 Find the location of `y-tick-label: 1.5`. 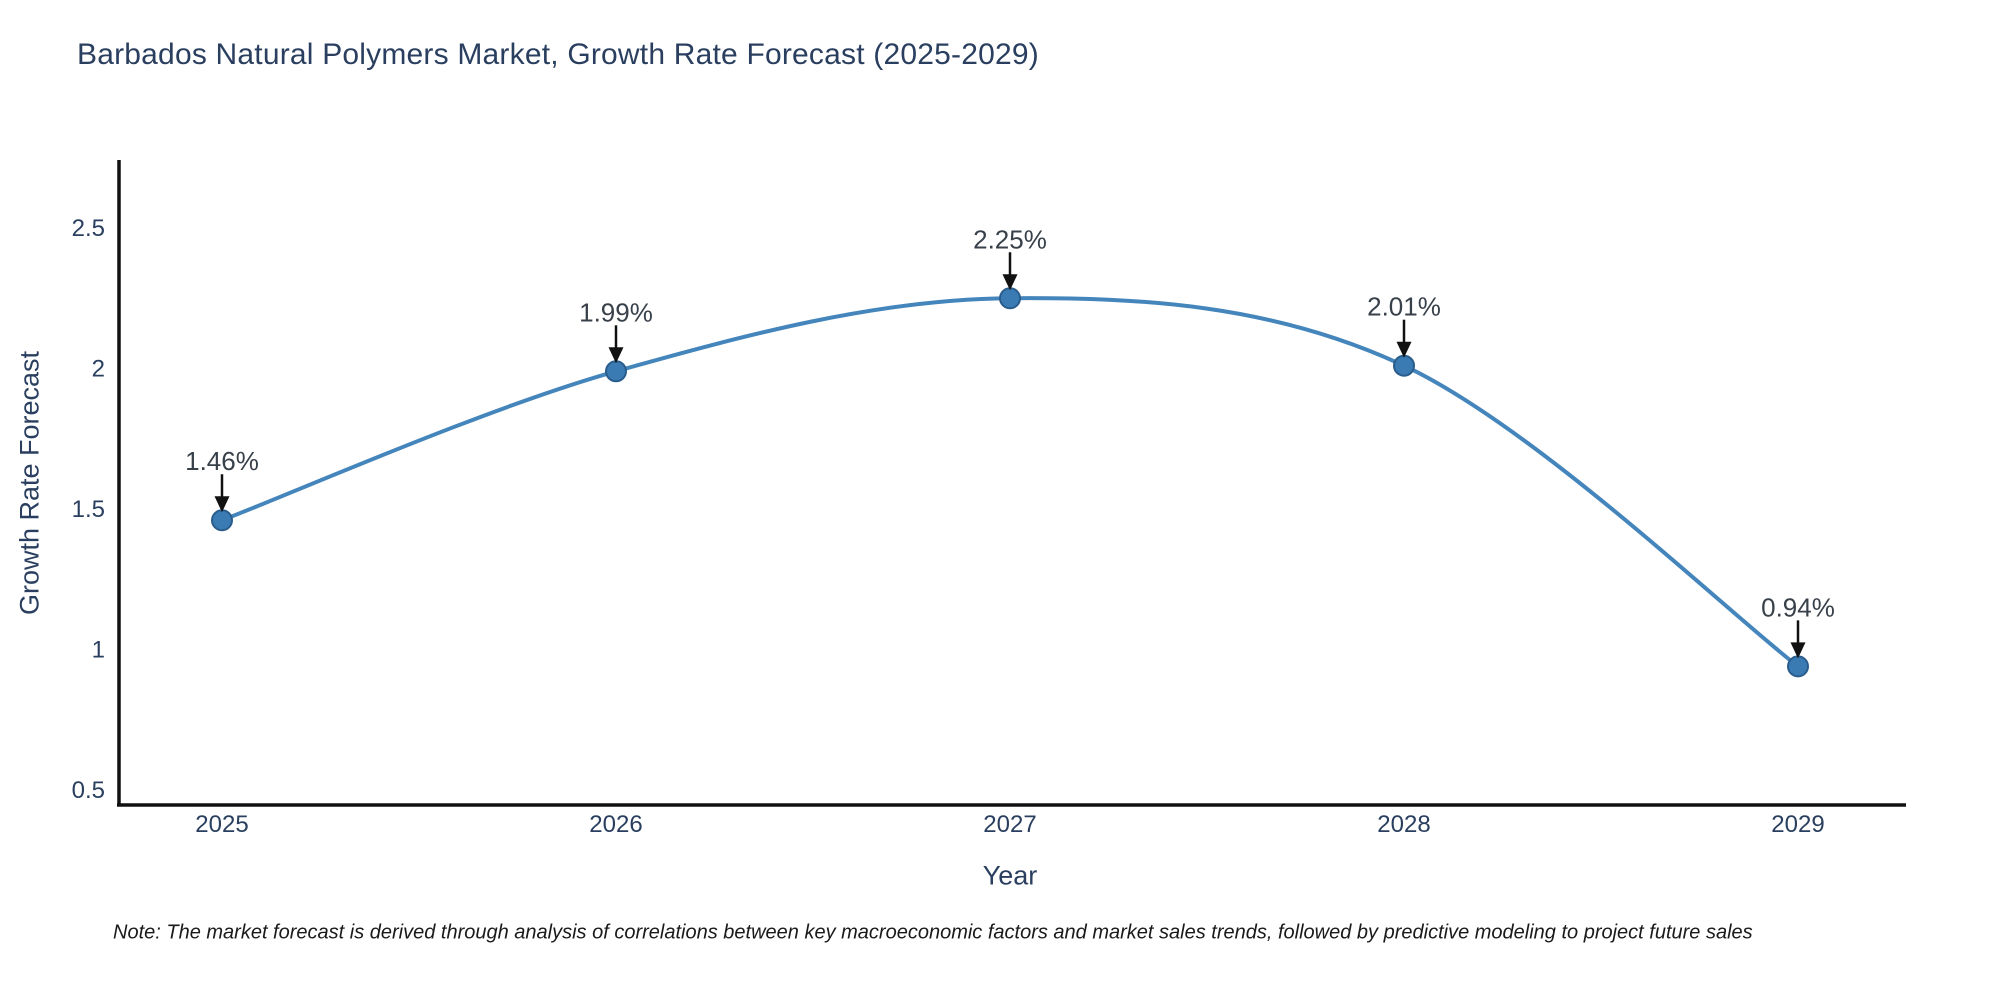

y-tick-label: 1.5 is located at coordinates (88, 509).